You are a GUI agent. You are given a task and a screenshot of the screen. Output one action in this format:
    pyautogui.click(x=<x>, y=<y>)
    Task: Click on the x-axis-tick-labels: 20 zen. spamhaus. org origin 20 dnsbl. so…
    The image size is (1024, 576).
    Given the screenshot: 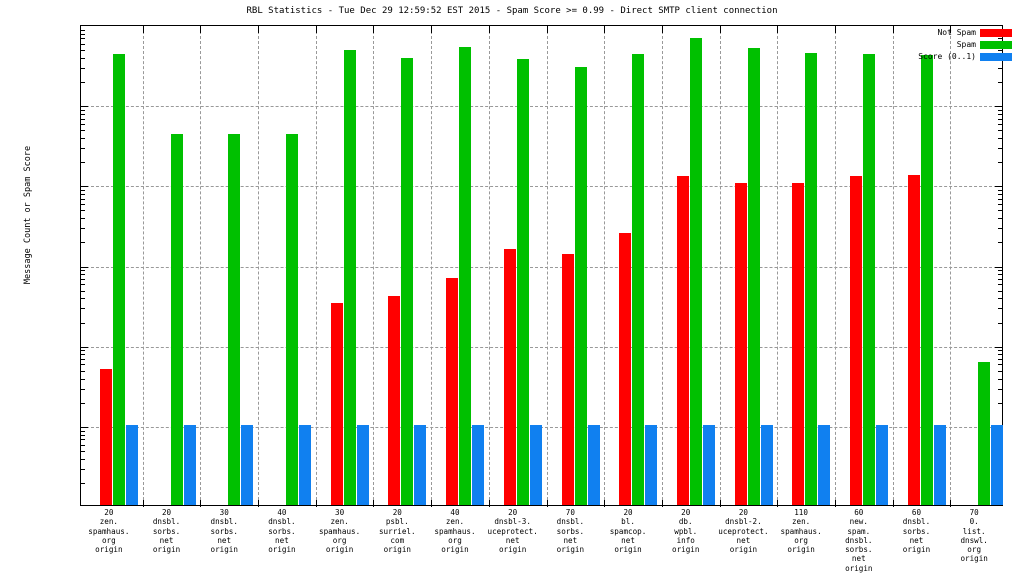 What is the action you would take?
    pyautogui.click(x=541, y=542)
    